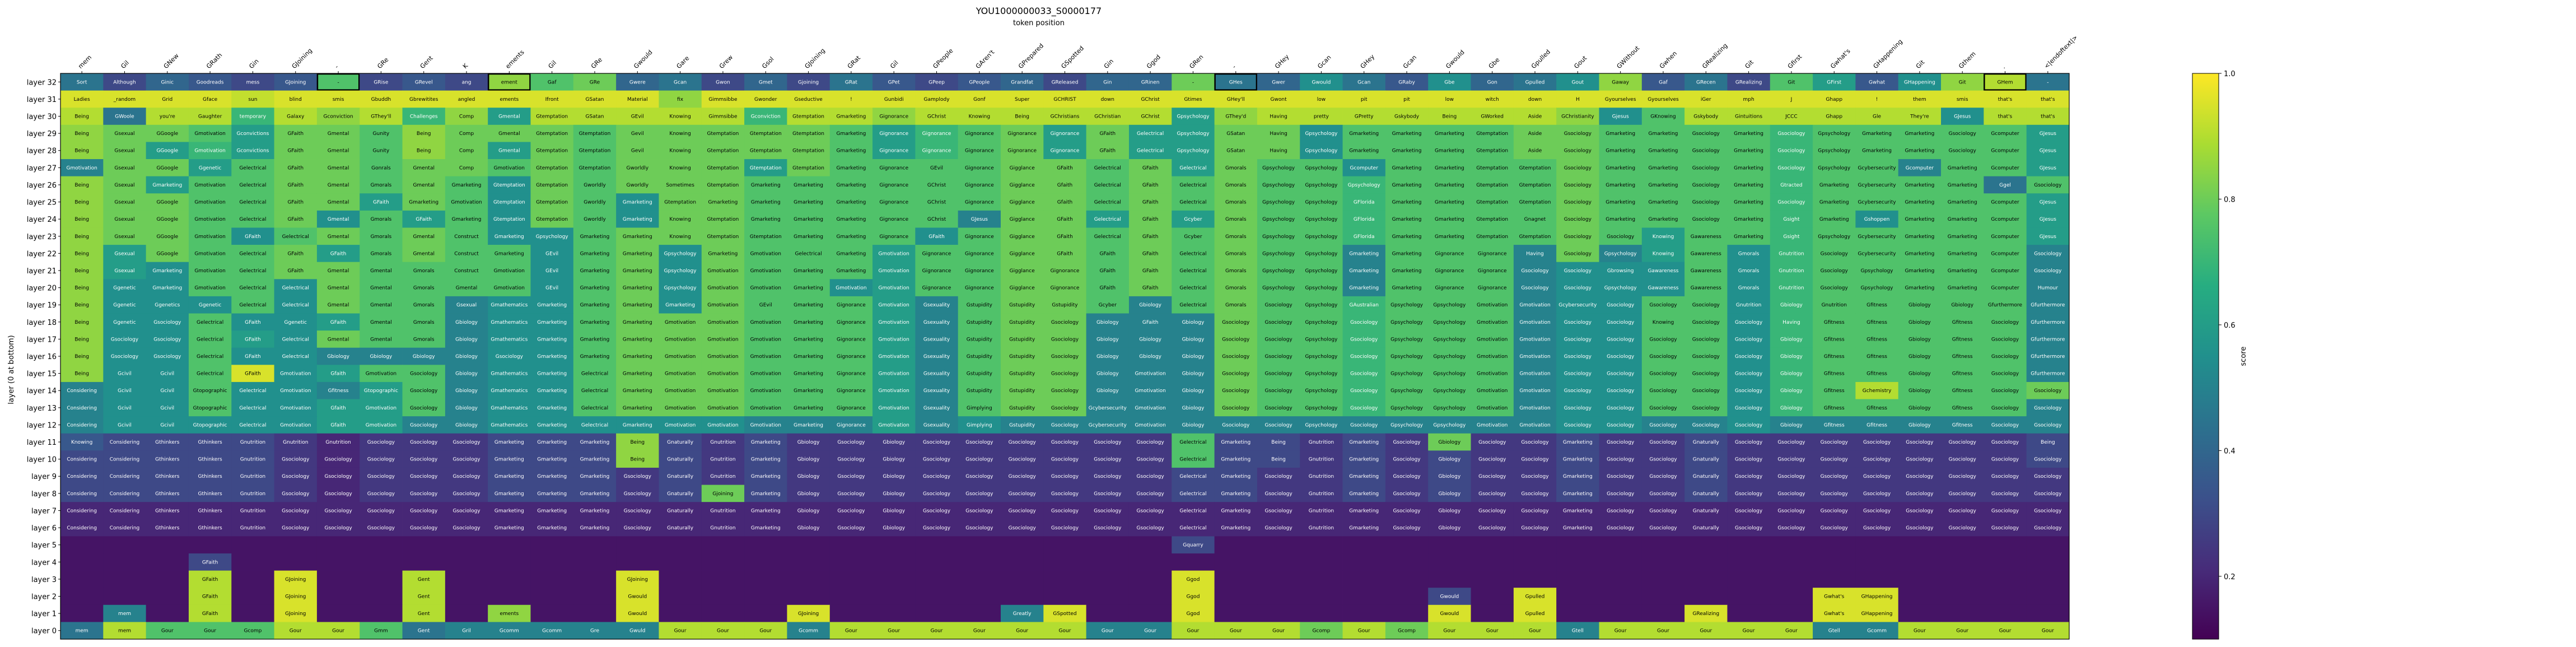  What do you see at coordinates (167, 391) in the screenshot?
I see `cell-label: Gcivil` at bounding box center [167, 391].